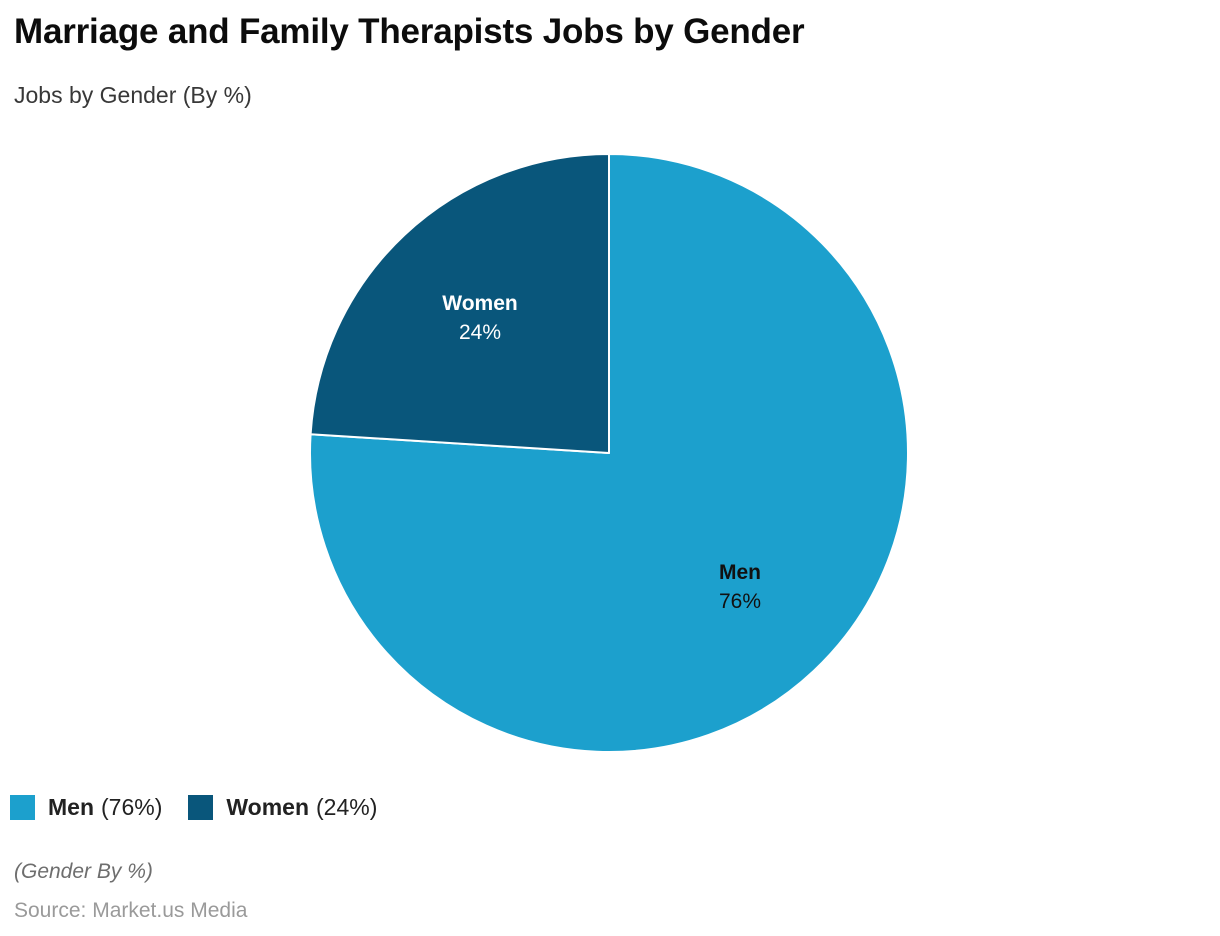 The width and height of the screenshot is (1220, 936). I want to click on legend-pct-men: (76%), so click(132, 807).